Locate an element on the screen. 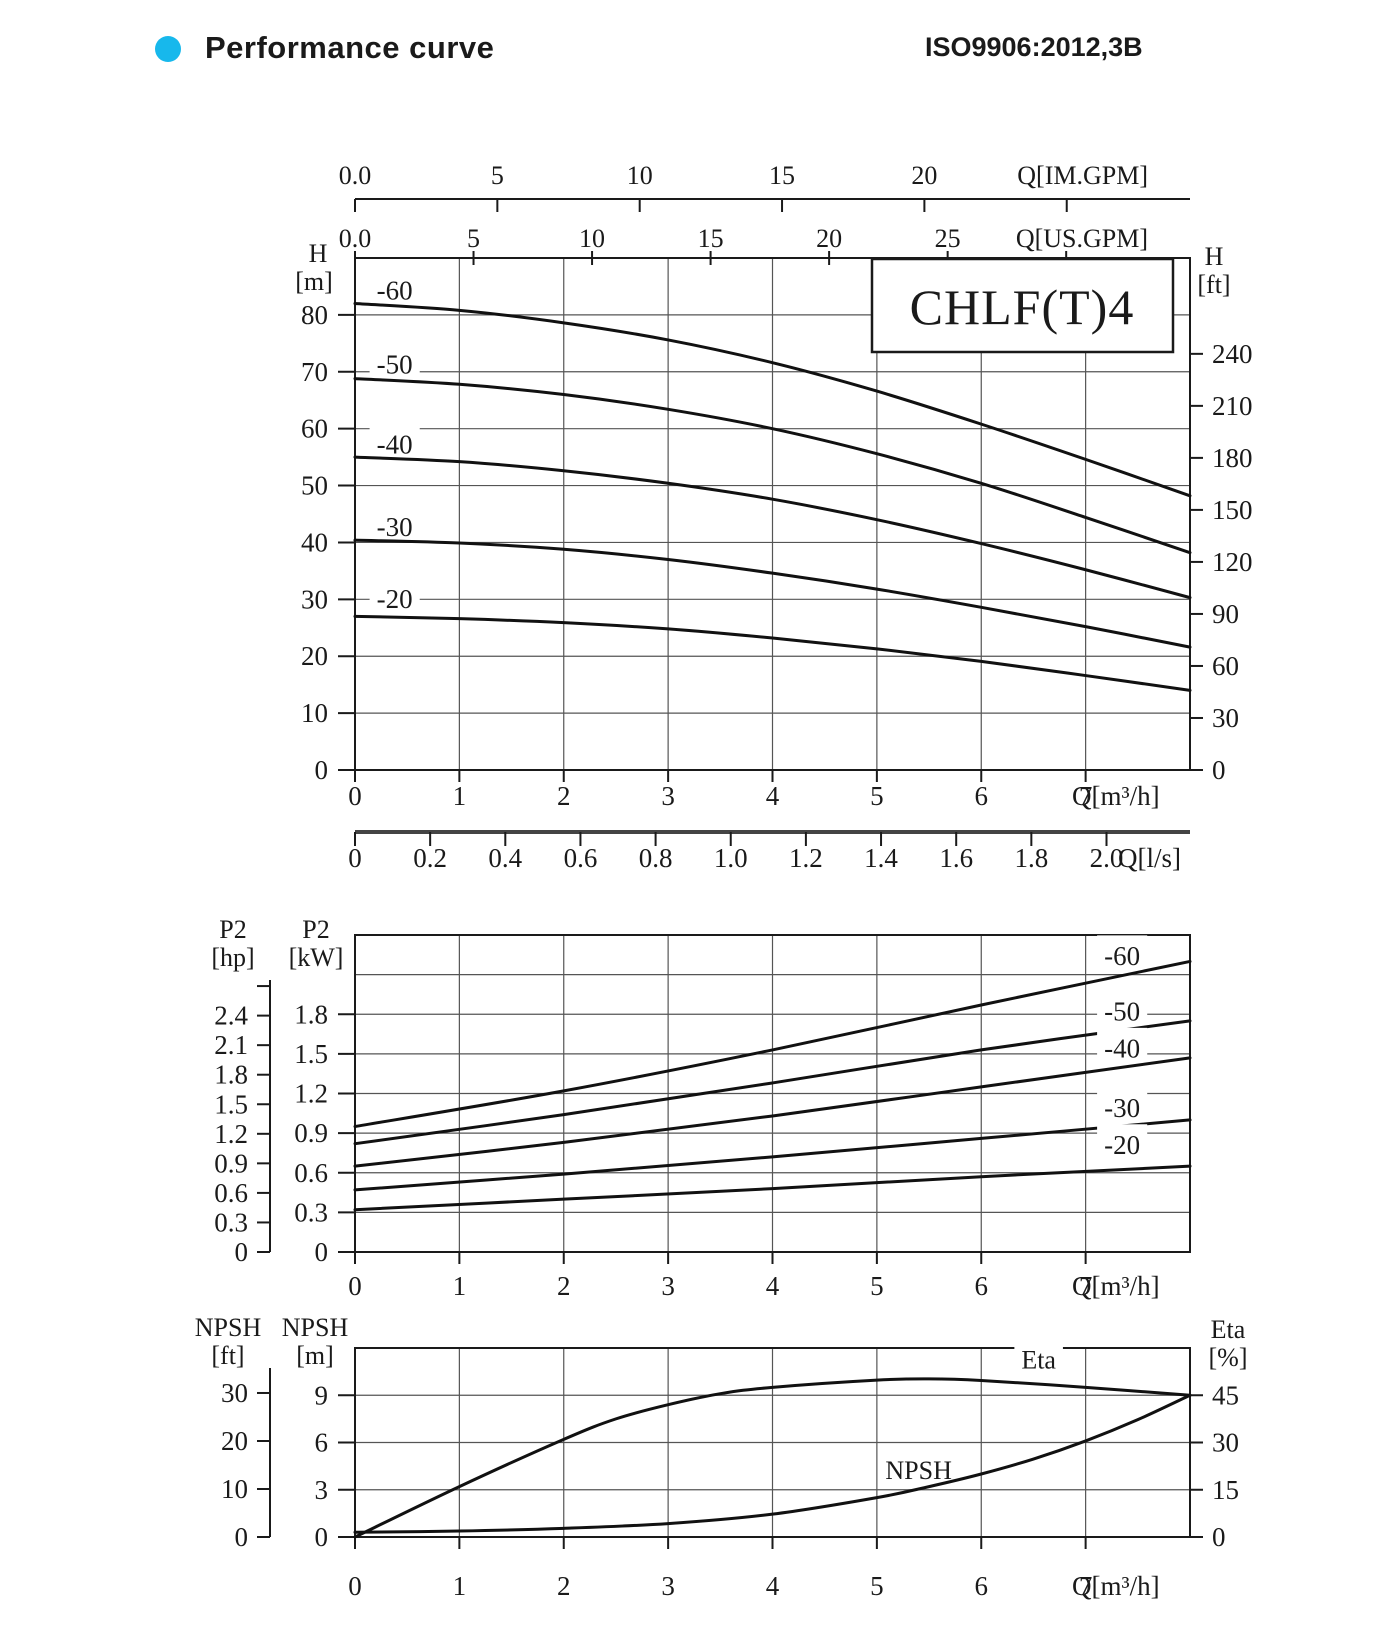  tick-label: 0.0 is located at coordinates (355, 238).